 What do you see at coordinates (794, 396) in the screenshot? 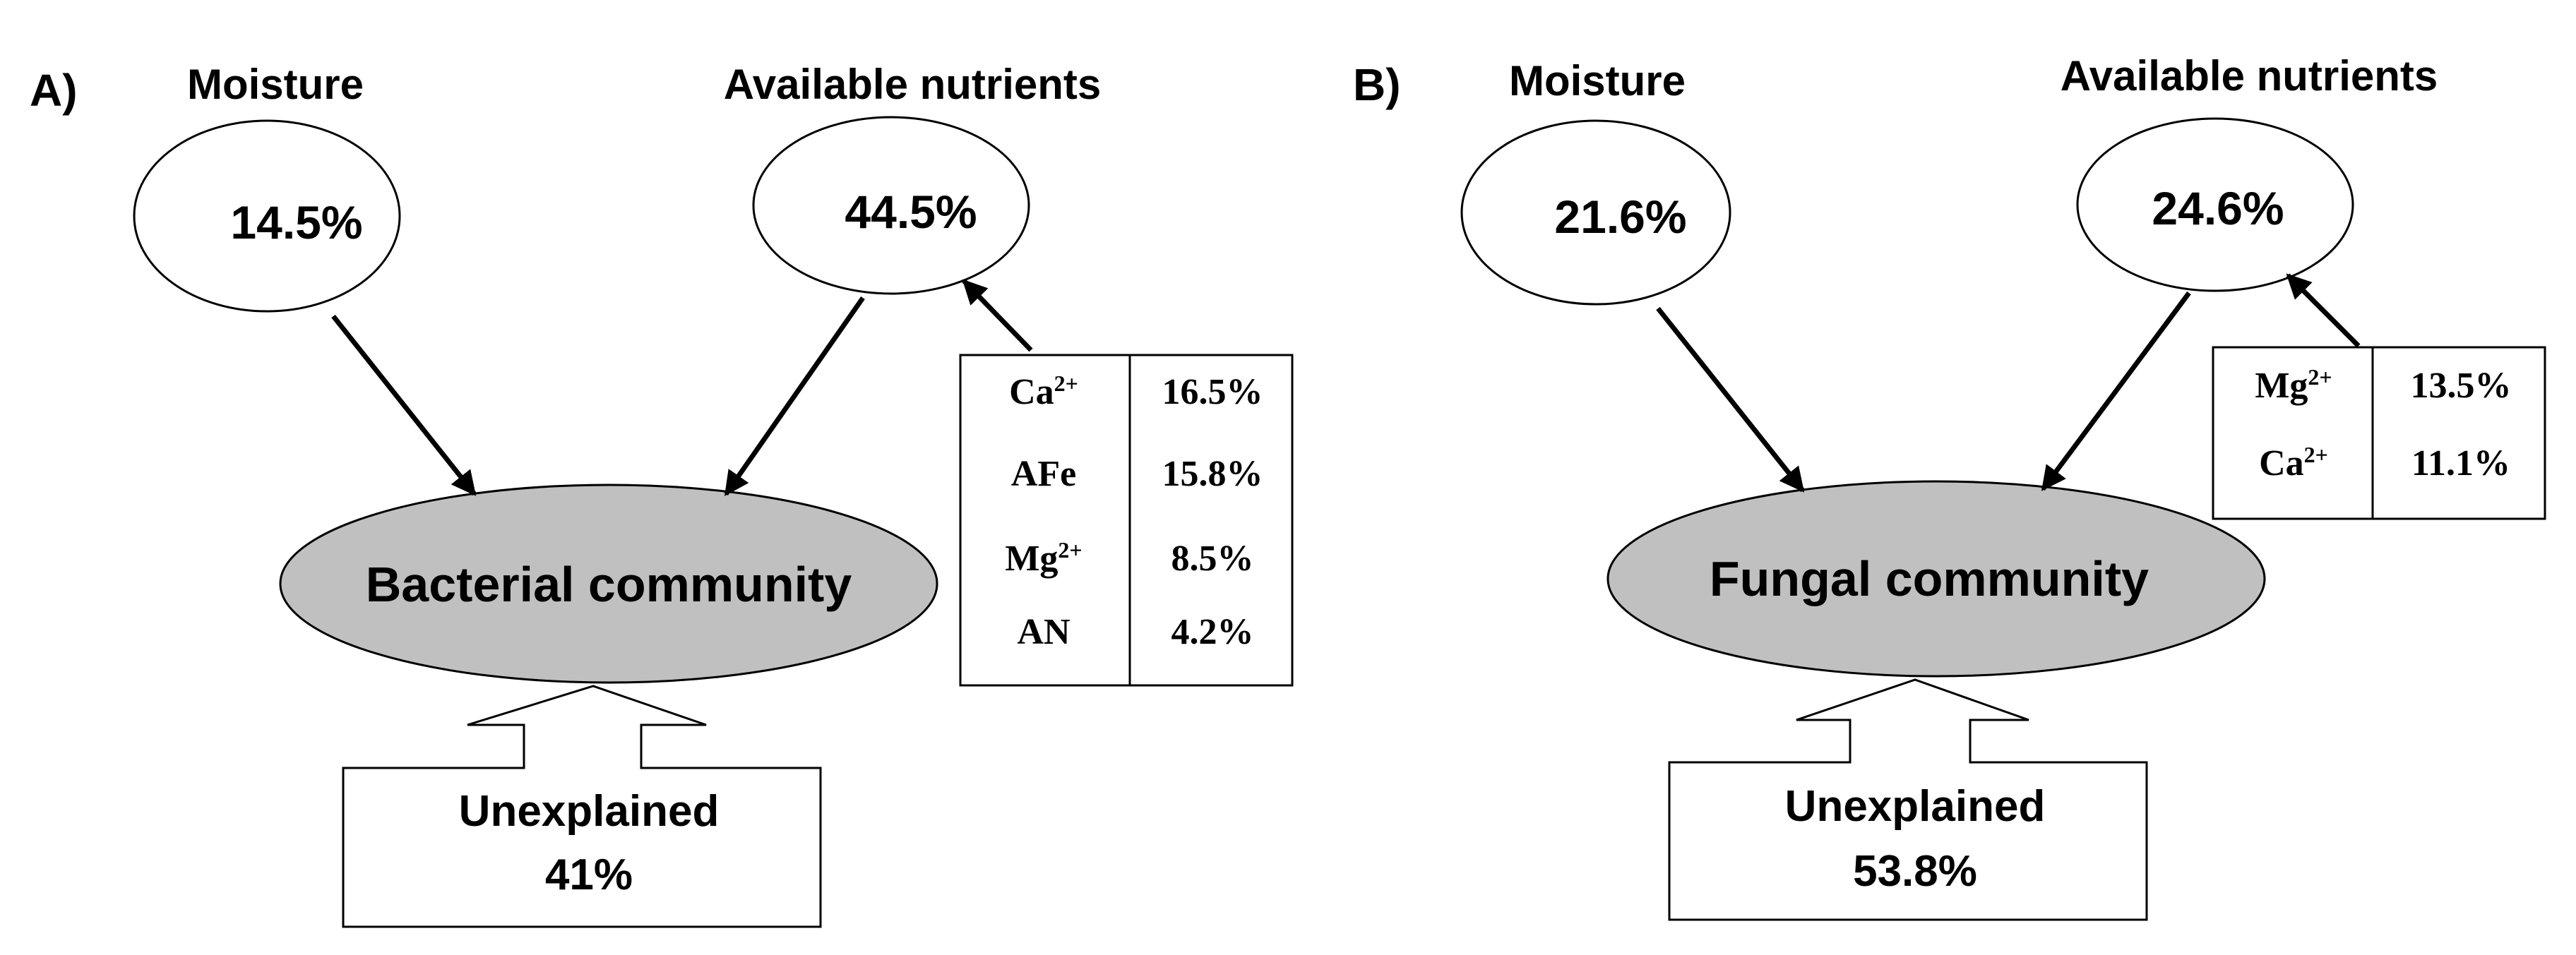
I see `panel-a-nutrients-arrow` at bounding box center [794, 396].